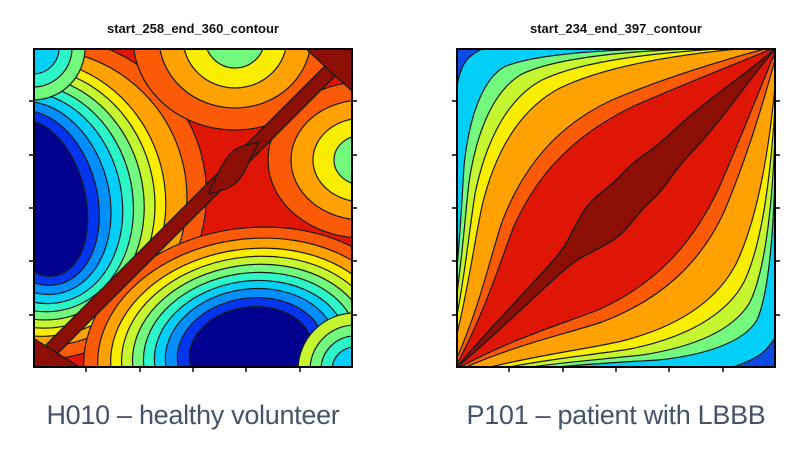 The image size is (805, 450). I want to click on caption-left: H010 – healthy volunteer, so click(193, 415).